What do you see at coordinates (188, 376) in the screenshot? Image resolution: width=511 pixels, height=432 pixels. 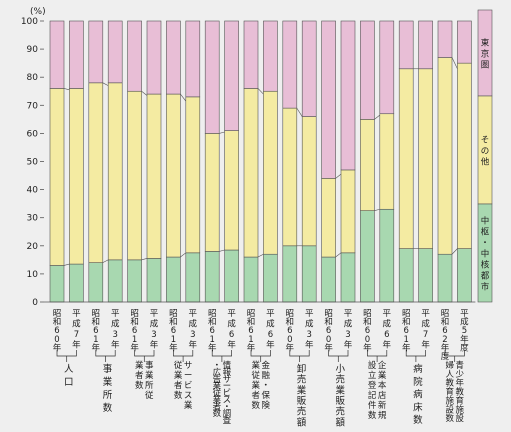 I see `label-glyph: ー` at bounding box center [188, 376].